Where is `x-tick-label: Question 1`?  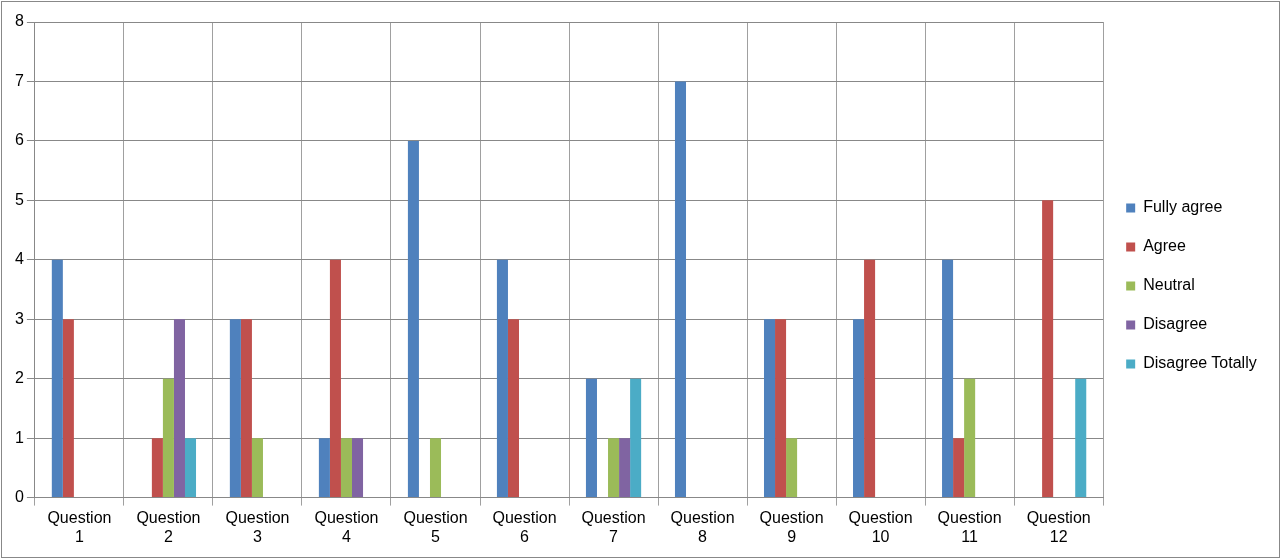 x-tick-label: Question 1 is located at coordinates (79, 526).